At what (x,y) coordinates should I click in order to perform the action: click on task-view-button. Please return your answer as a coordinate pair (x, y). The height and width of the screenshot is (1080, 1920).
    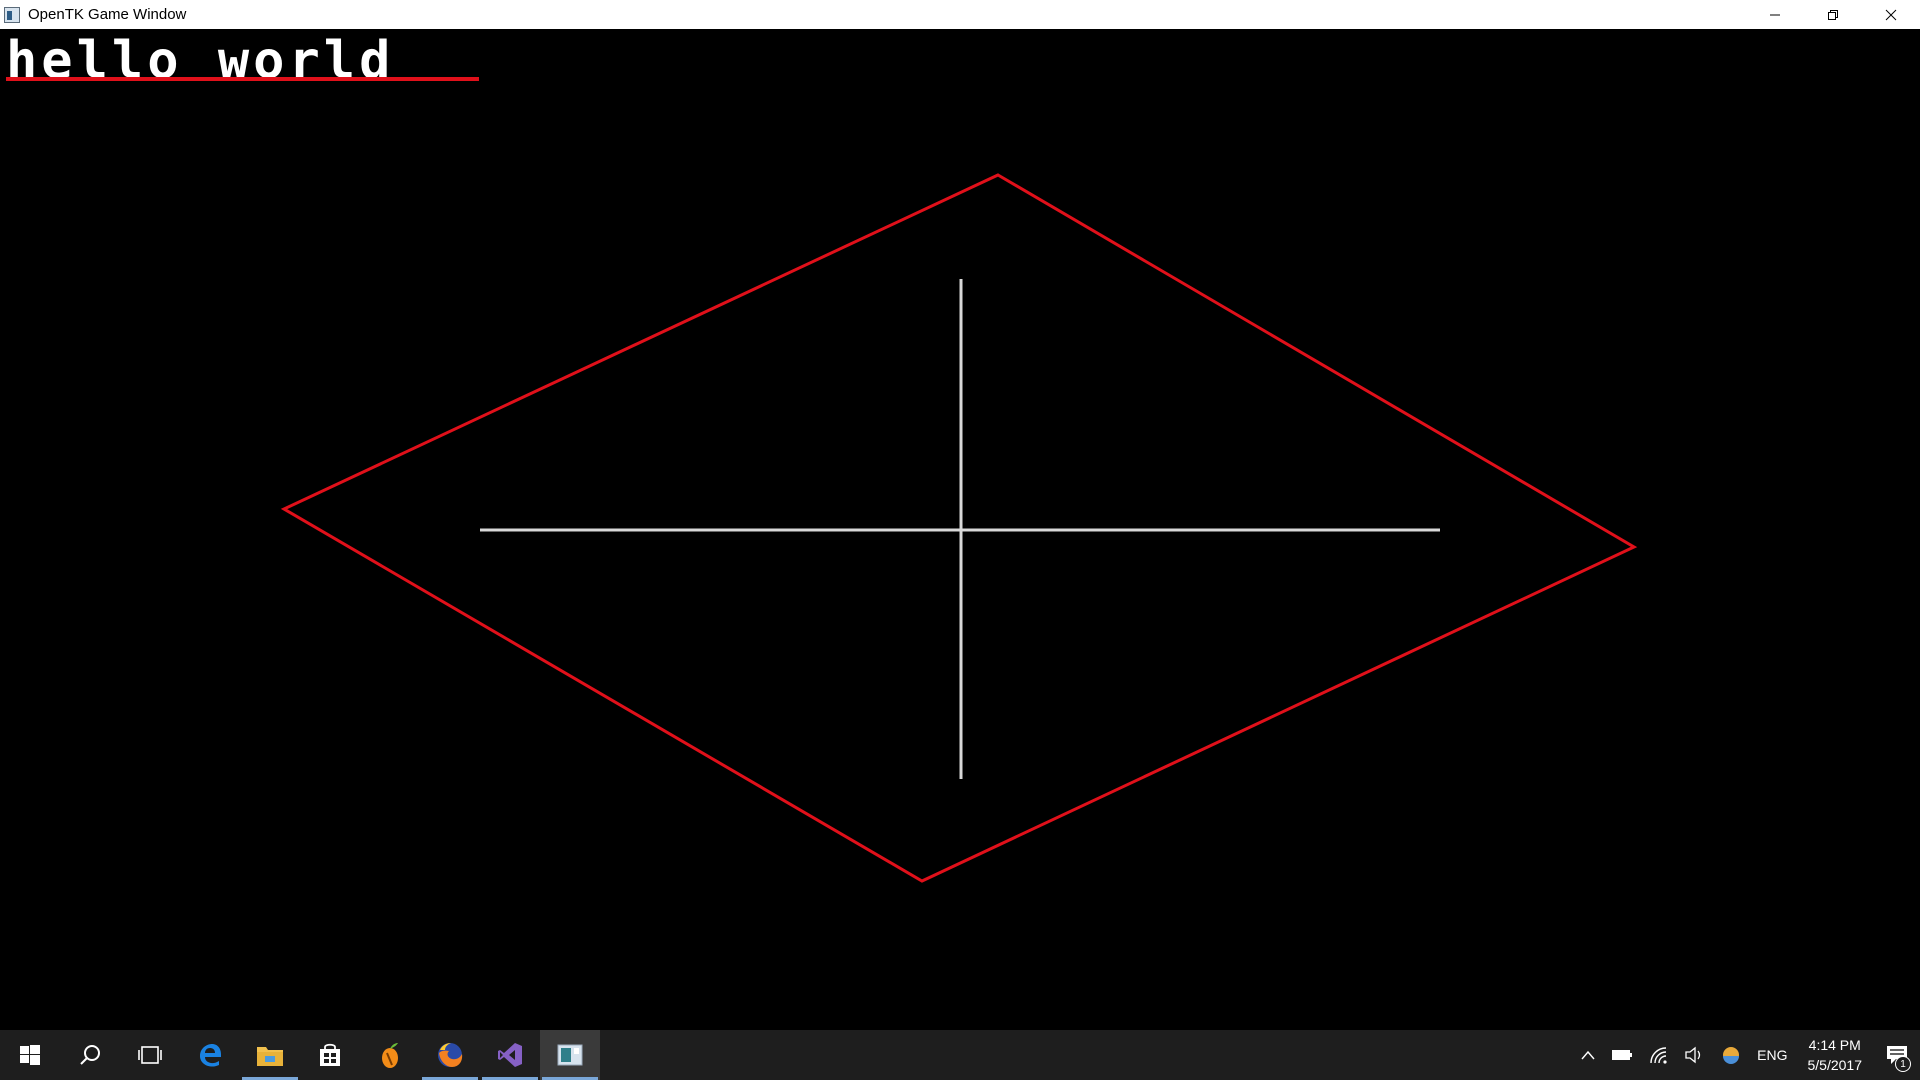
    Looking at the image, I should click on (150, 1055).